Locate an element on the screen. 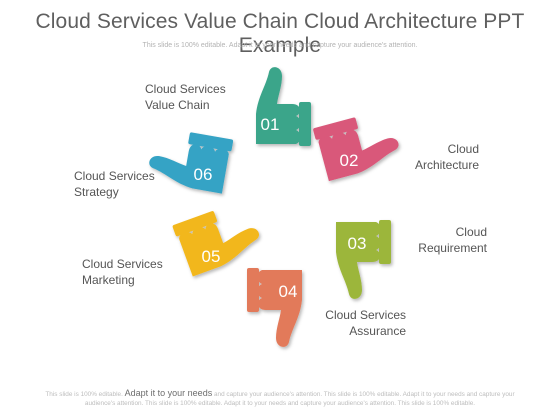 This screenshot has width=560, height=420. item-number-06: 06 is located at coordinates (203, 174).